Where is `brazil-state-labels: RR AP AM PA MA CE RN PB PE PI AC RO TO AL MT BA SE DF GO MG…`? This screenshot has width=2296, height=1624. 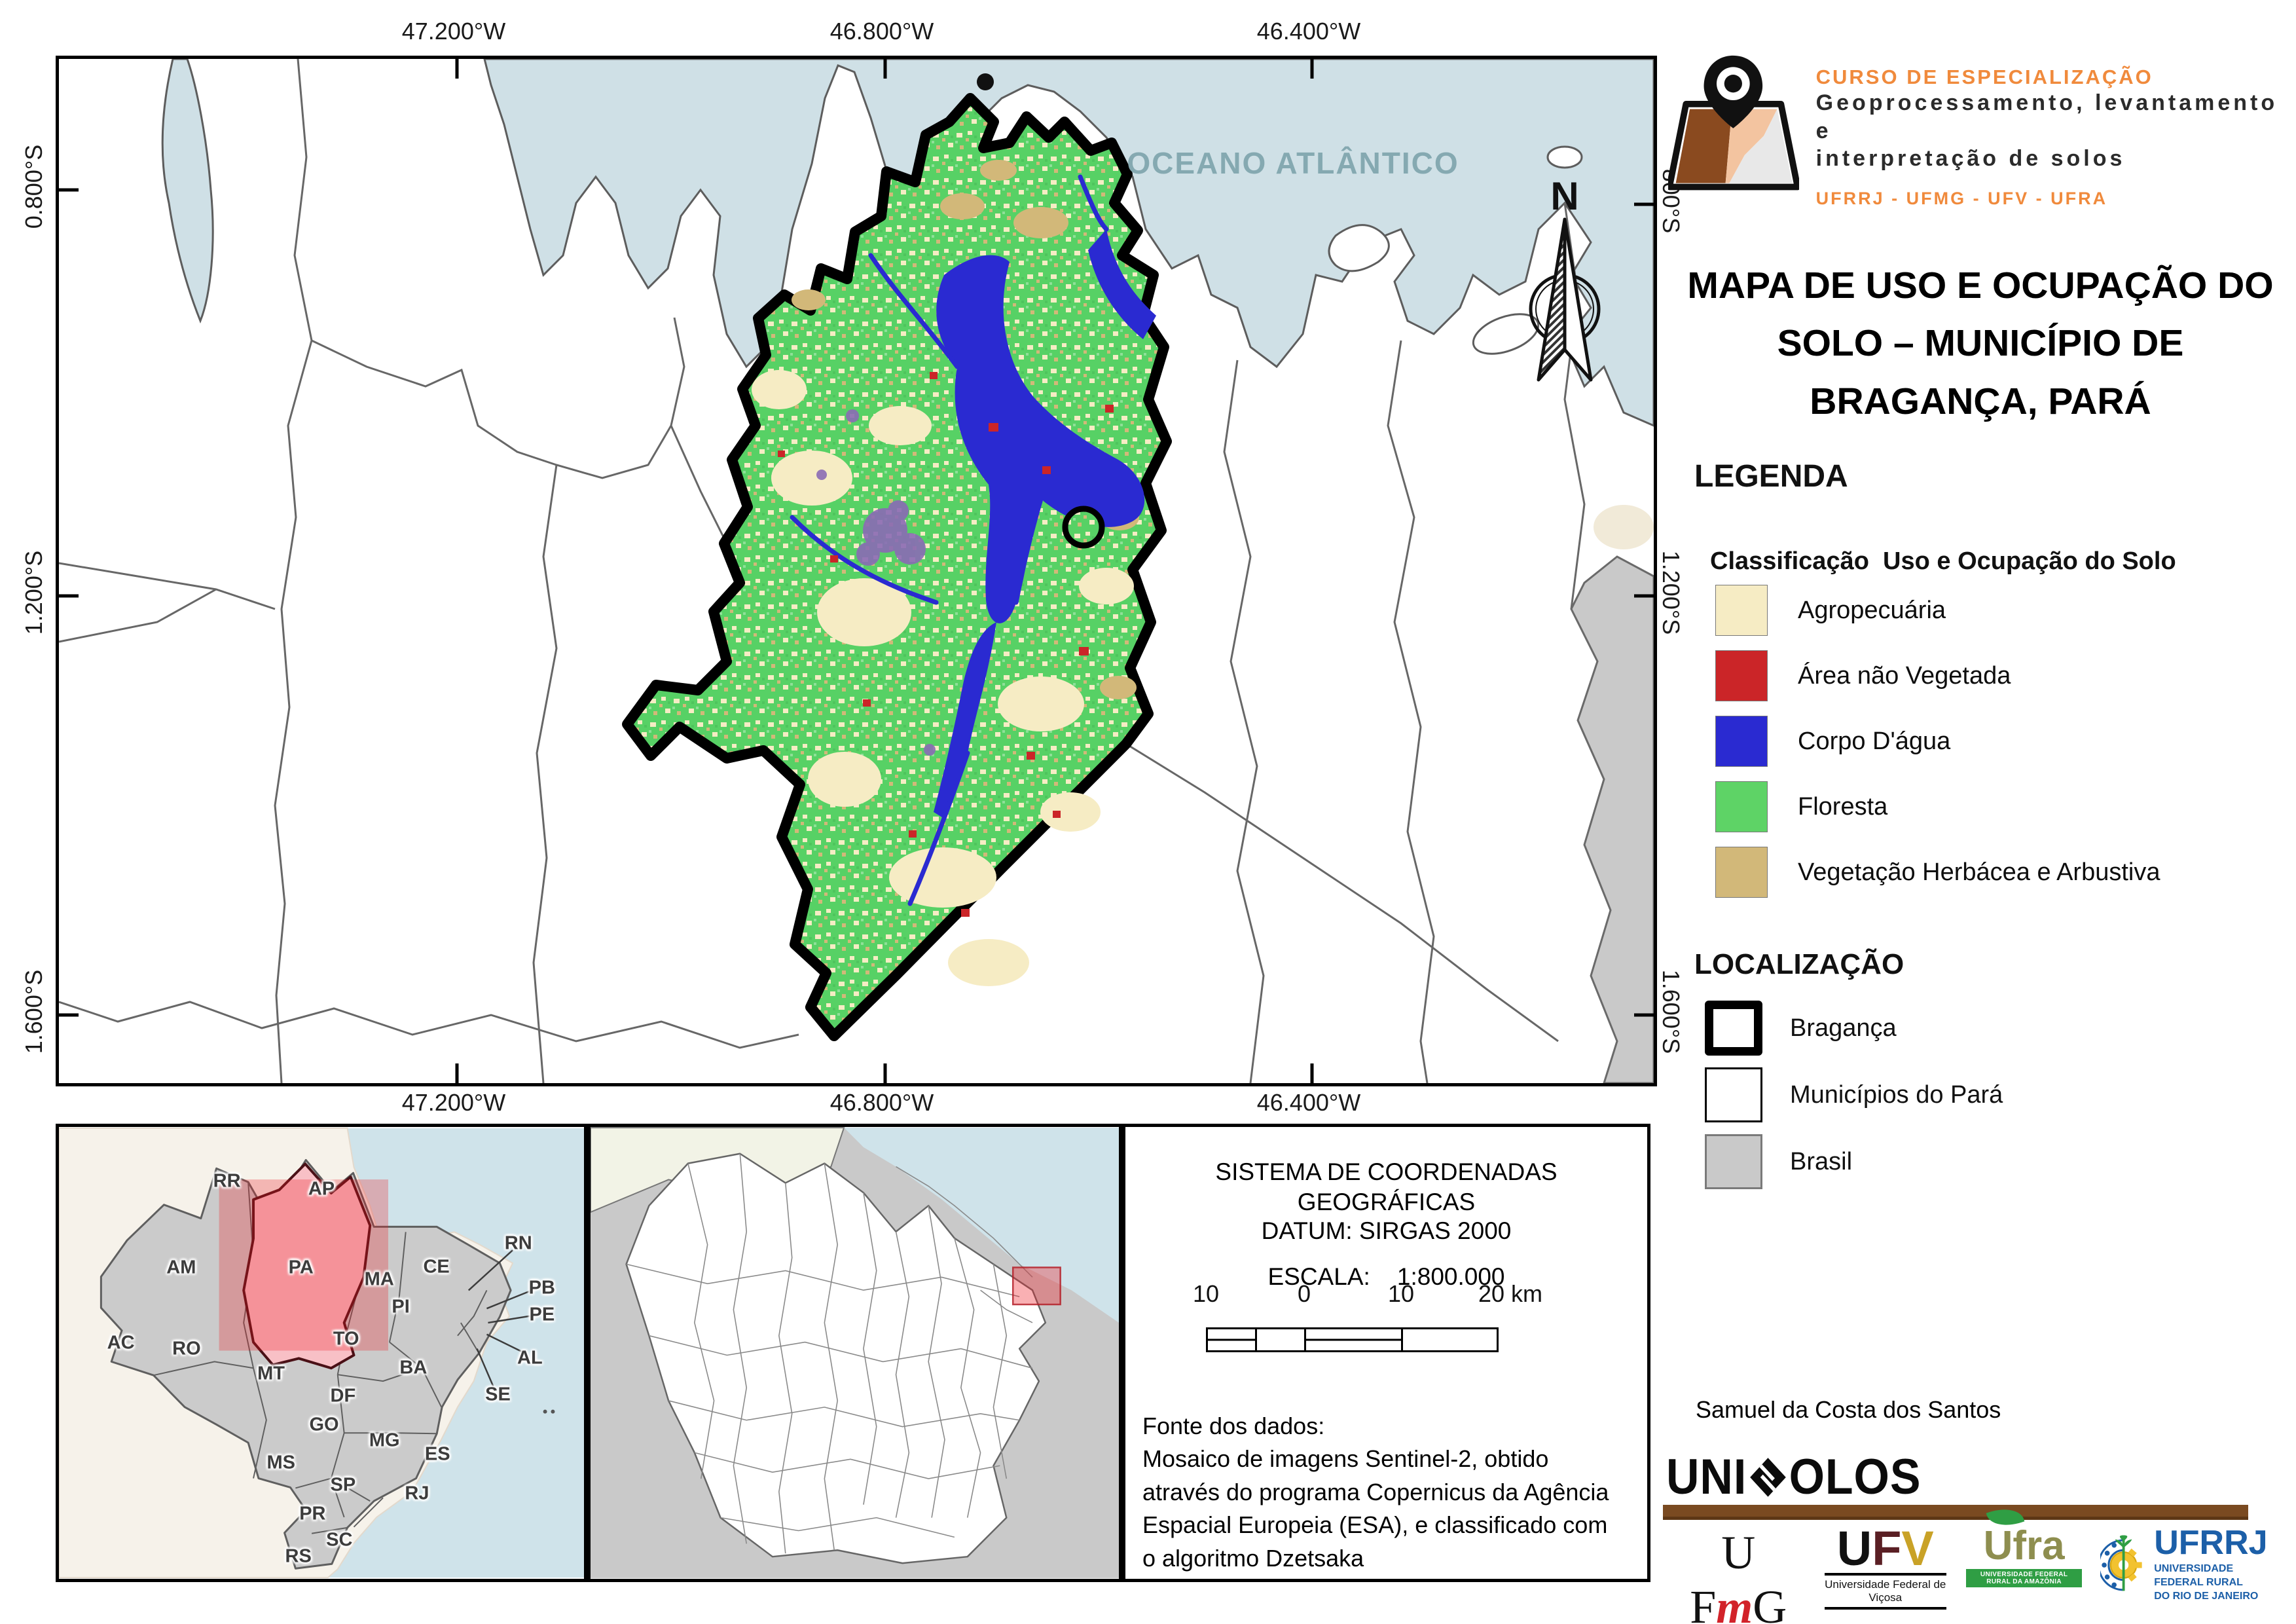
brazil-state-labels: RR AP AM PA MA CE RN PB PE PI AC RO TO AL MT BA SE DF GO MG… is located at coordinates (321, 1353).